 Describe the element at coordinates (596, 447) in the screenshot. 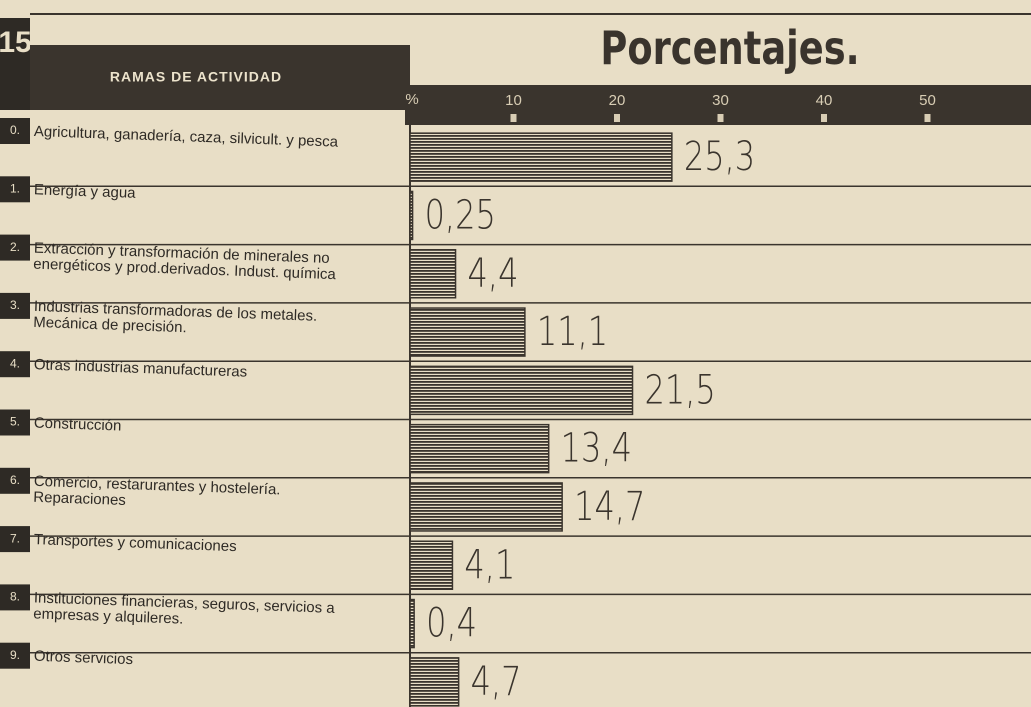

I see `value-label: 13,4` at that location.